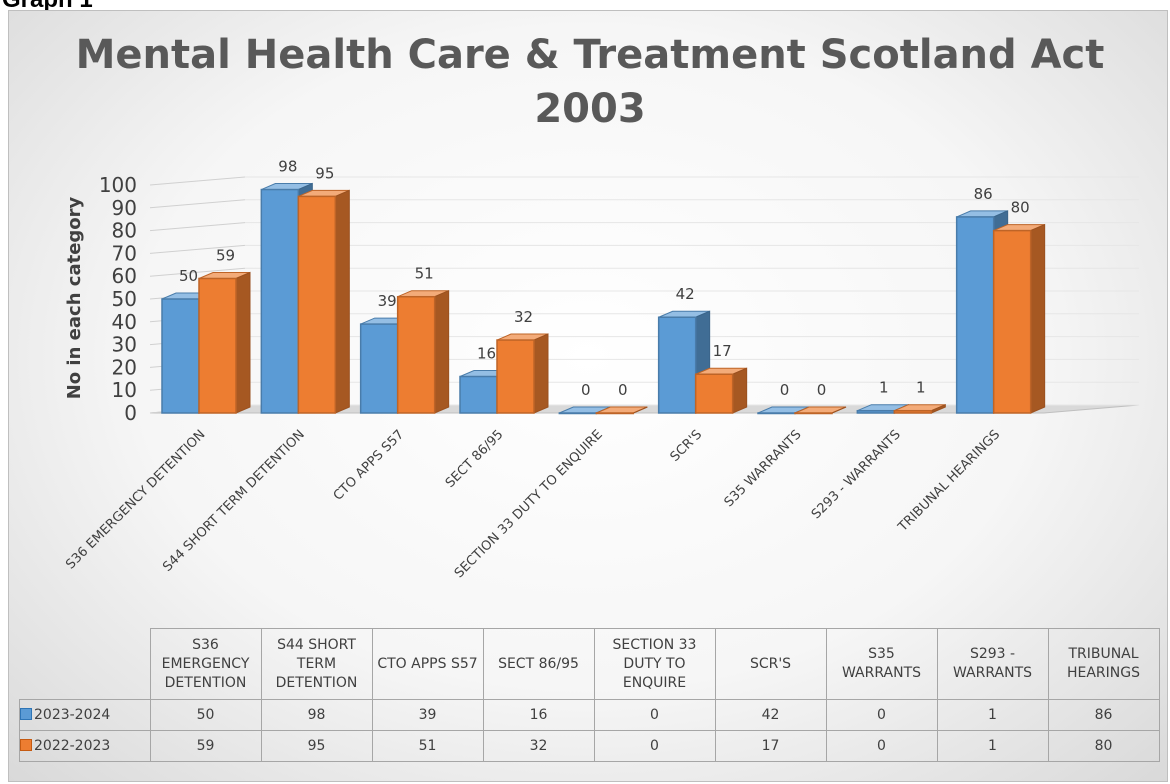 The height and width of the screenshot is (784, 1170). I want to click on table-header-line: SCR'S, so click(770, 663).